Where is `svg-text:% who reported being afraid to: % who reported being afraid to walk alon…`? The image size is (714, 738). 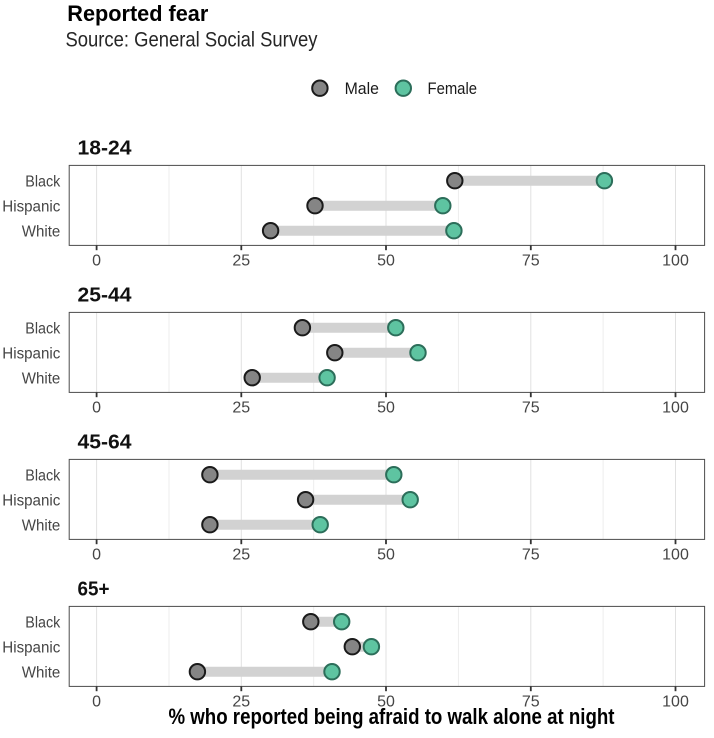 svg-text:% who reported being afraid to: % who reported being afraid to walk alon… is located at coordinates (392, 716).